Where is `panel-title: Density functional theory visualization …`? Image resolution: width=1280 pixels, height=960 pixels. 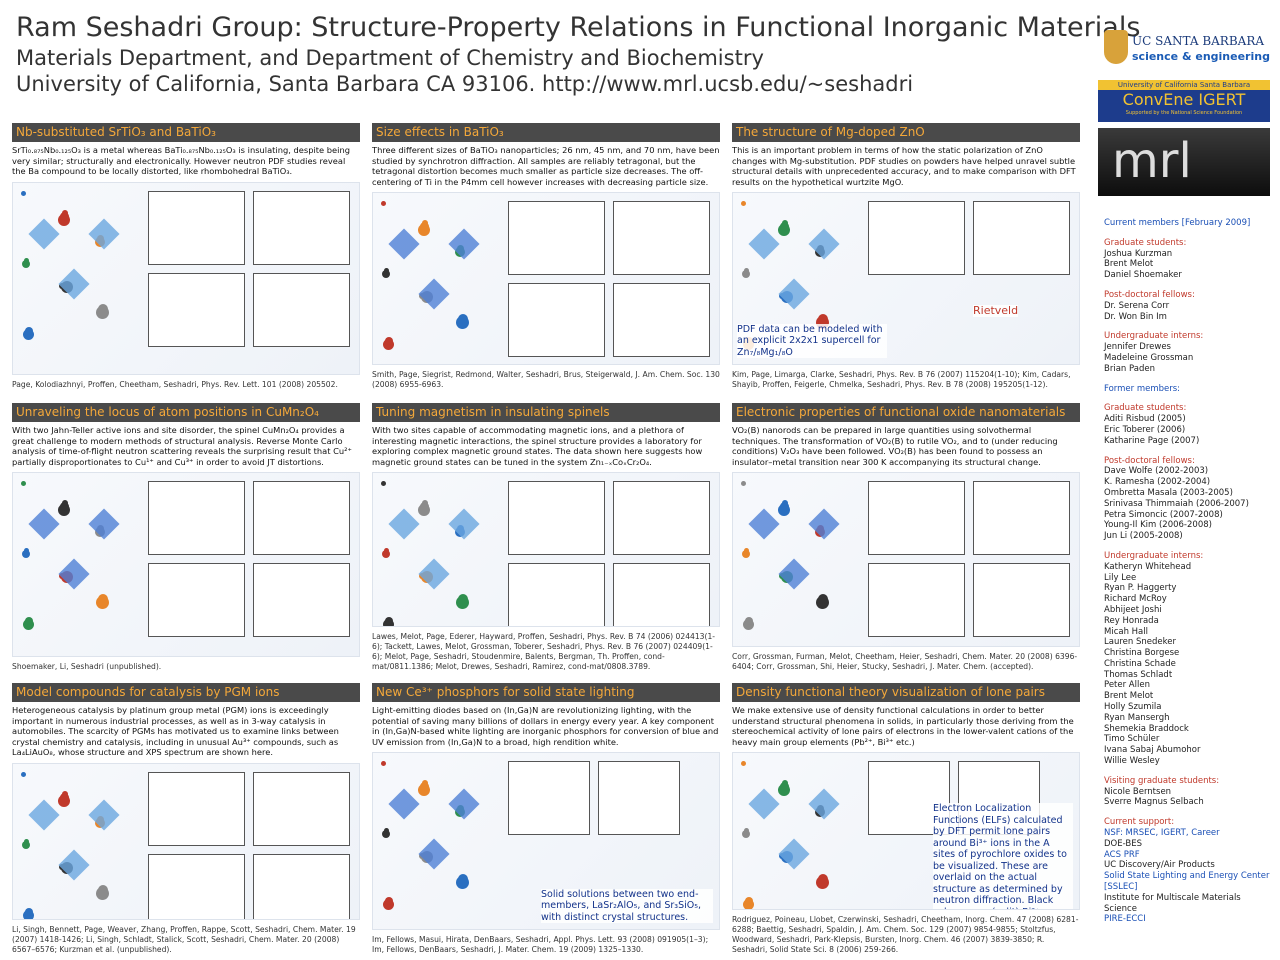
panel-title: Density functional theory visualization … is located at coordinates (906, 692).